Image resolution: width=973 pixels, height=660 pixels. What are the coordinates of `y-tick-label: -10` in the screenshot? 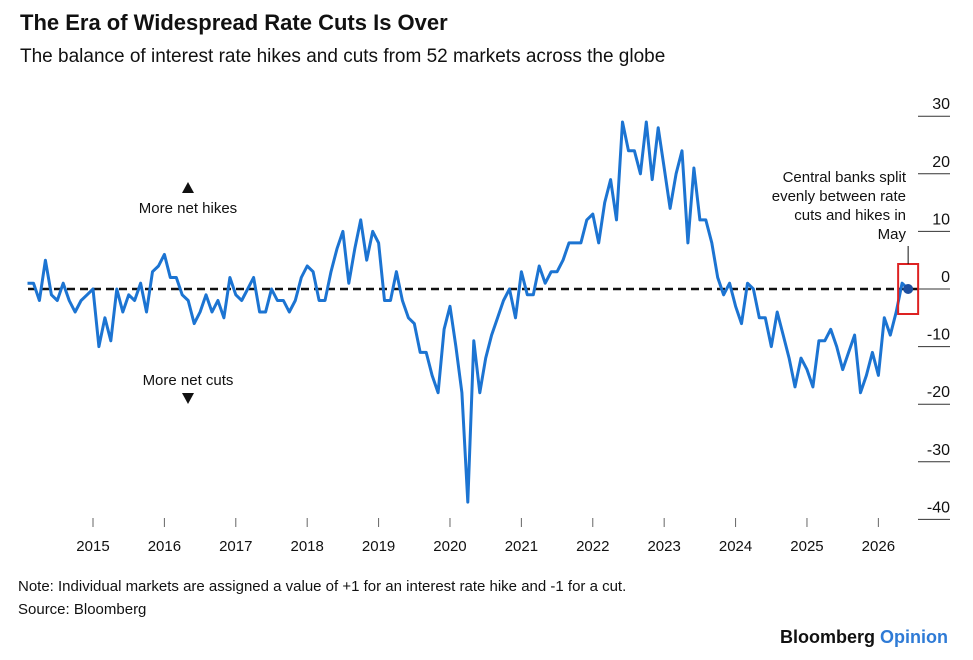 It's located at (938, 335).